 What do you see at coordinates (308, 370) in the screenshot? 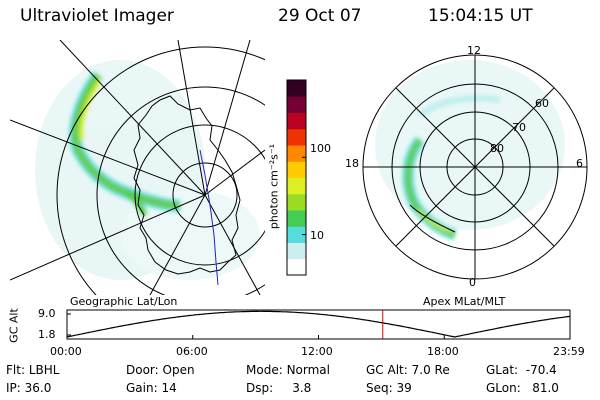
I see `info-mode-value: Normal` at bounding box center [308, 370].